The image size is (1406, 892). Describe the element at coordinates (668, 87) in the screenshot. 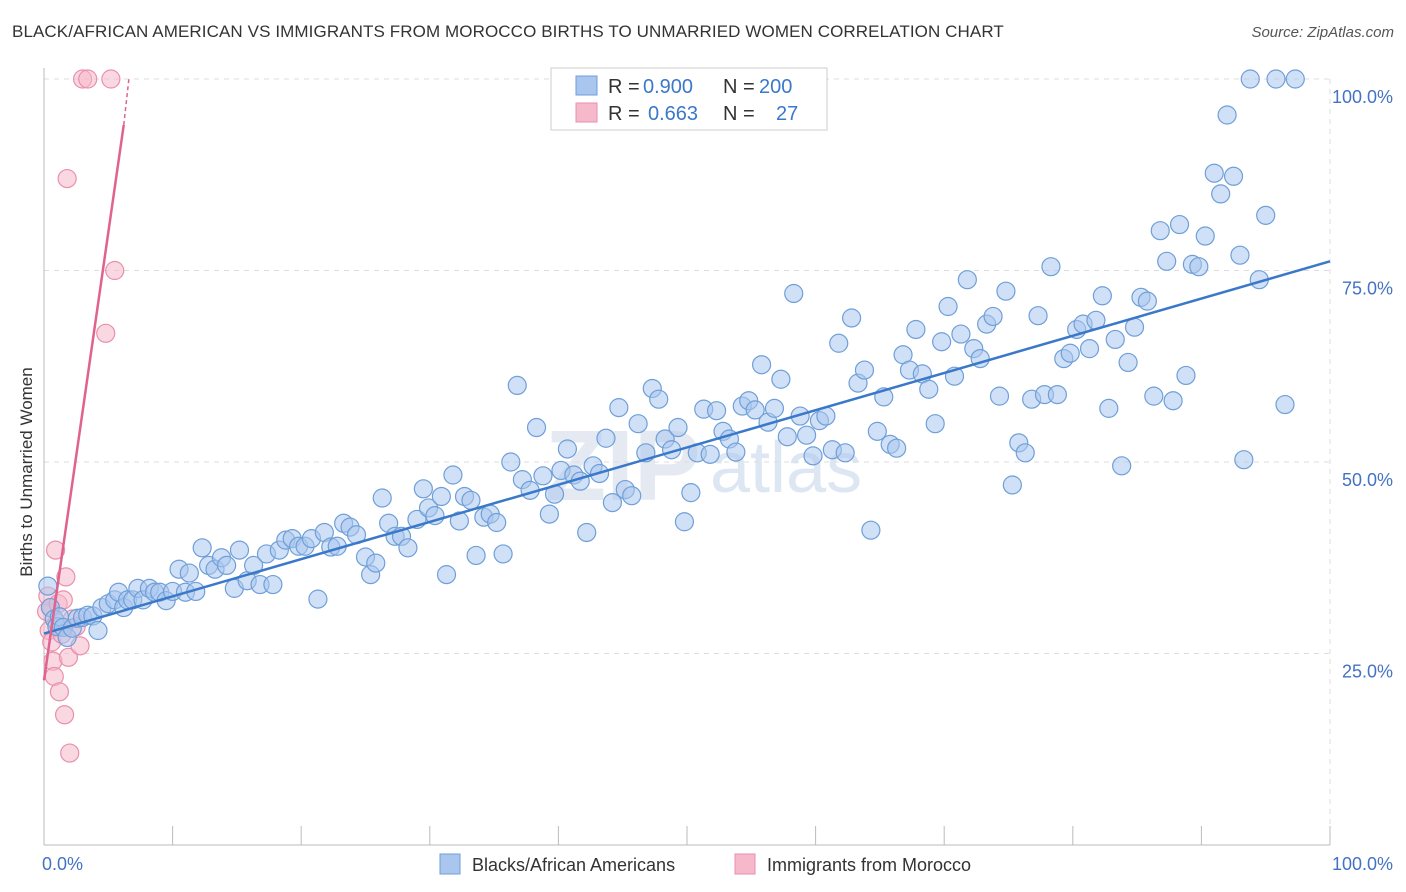

I see `legend-r-value-blue: 0.900` at that location.